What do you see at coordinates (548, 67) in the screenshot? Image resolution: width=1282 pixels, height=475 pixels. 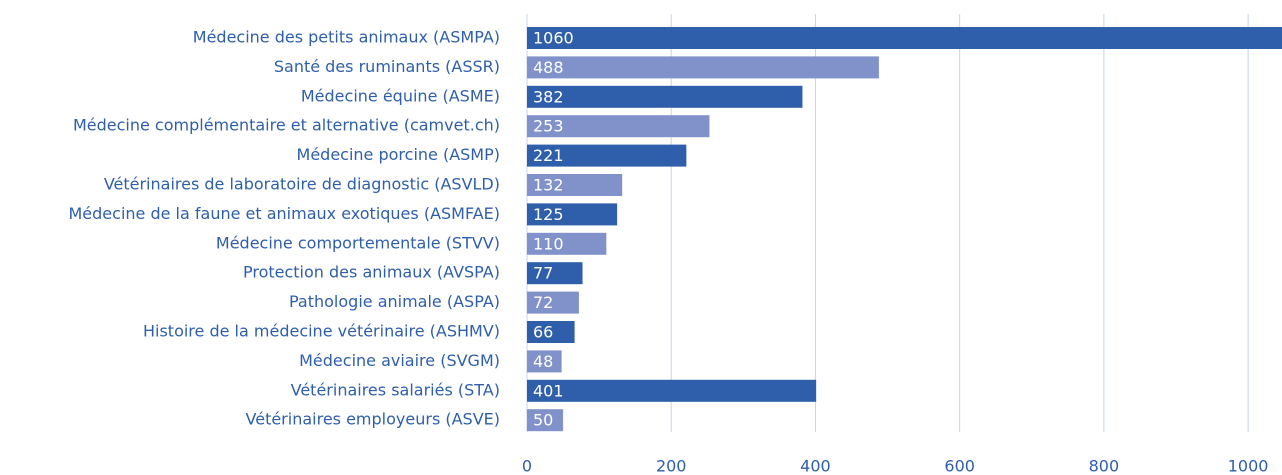 I see `data-label: 488` at bounding box center [548, 67].